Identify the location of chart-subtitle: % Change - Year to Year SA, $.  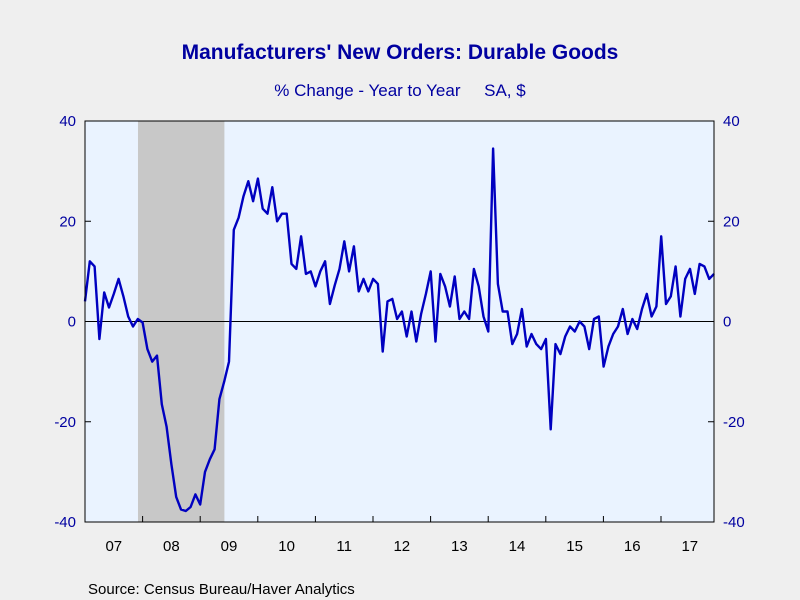
(400, 90).